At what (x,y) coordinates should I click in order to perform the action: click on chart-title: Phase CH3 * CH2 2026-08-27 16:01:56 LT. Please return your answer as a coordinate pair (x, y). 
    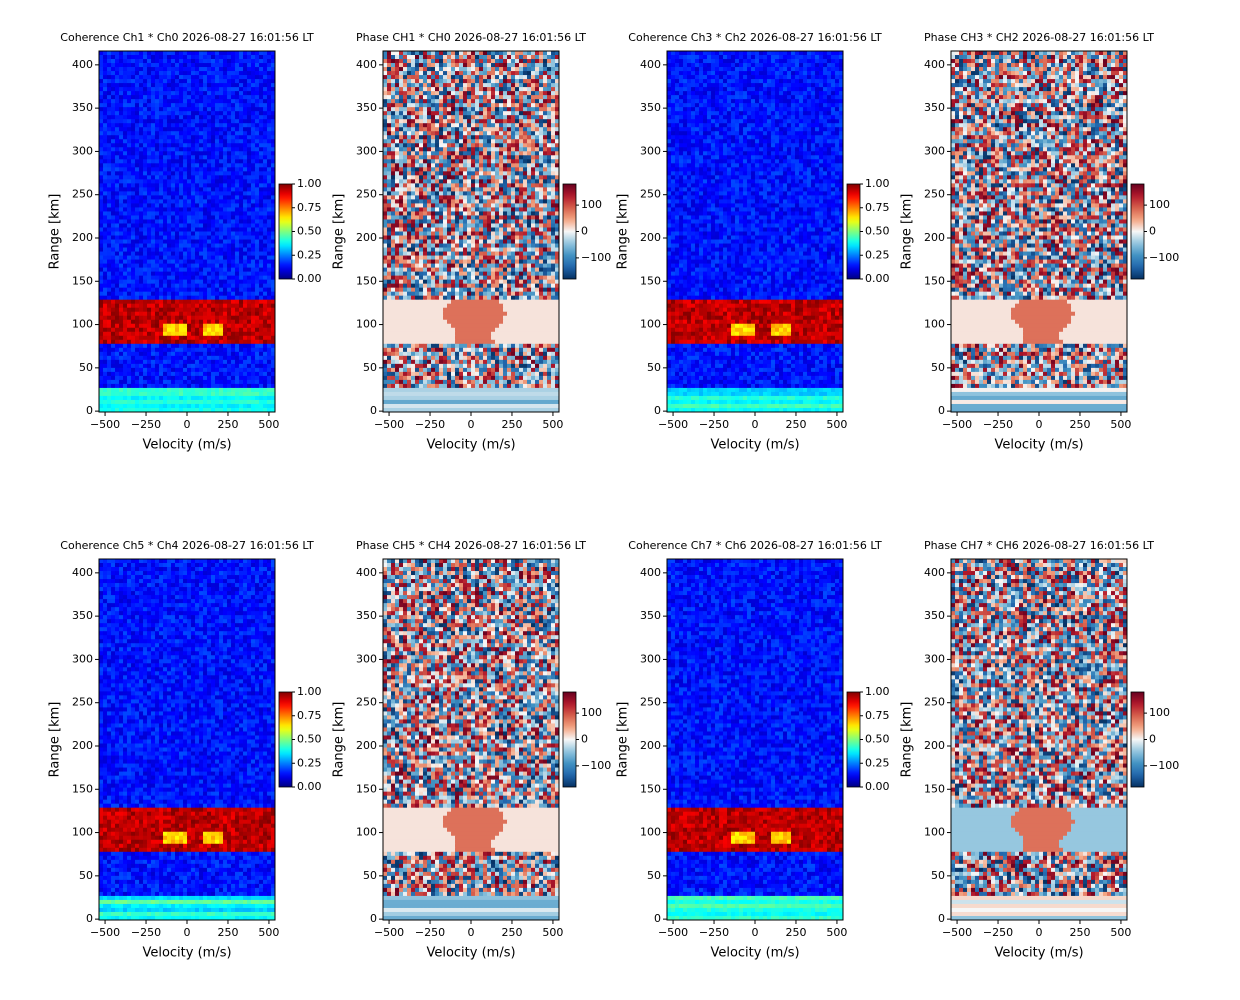
    Looking at the image, I should click on (1039, 37).